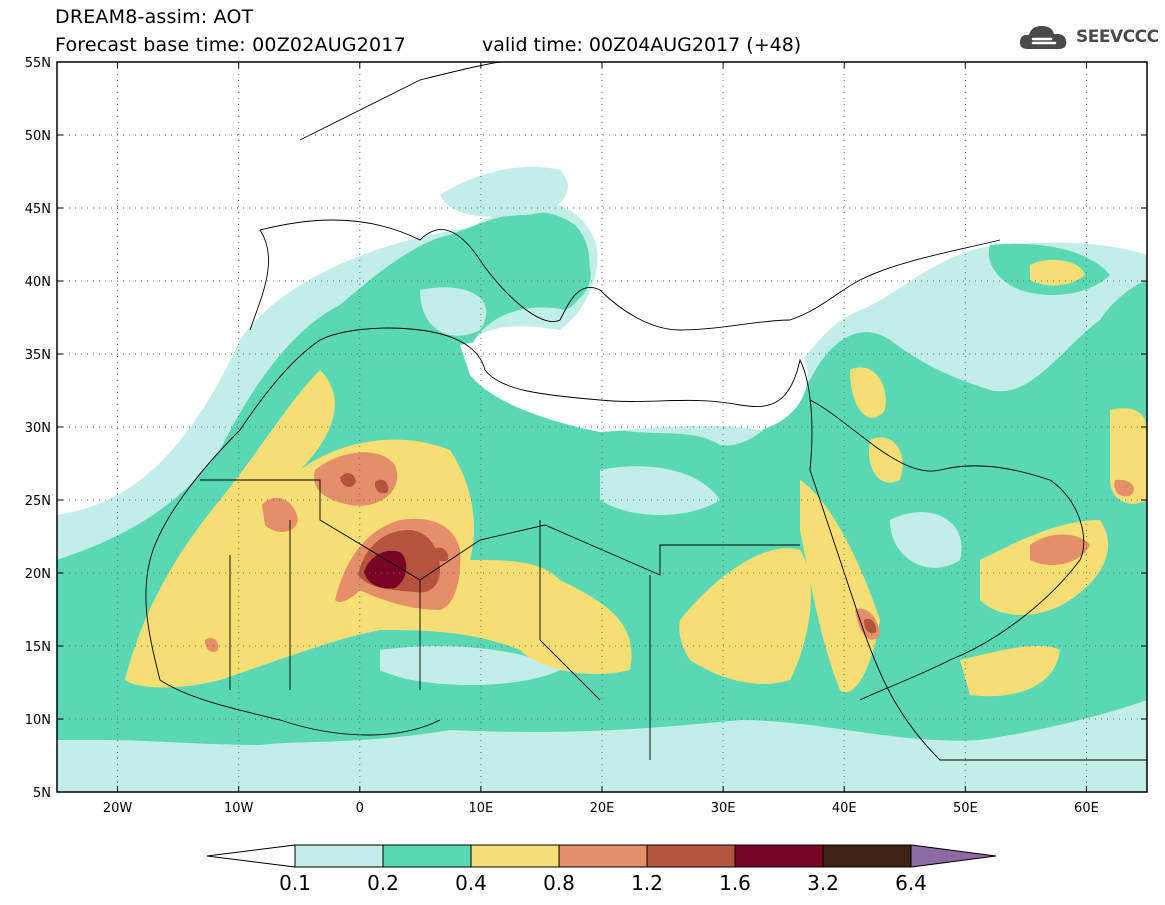 This screenshot has height=905, width=1165. I want to click on lon-tick-label: 40E, so click(844, 808).